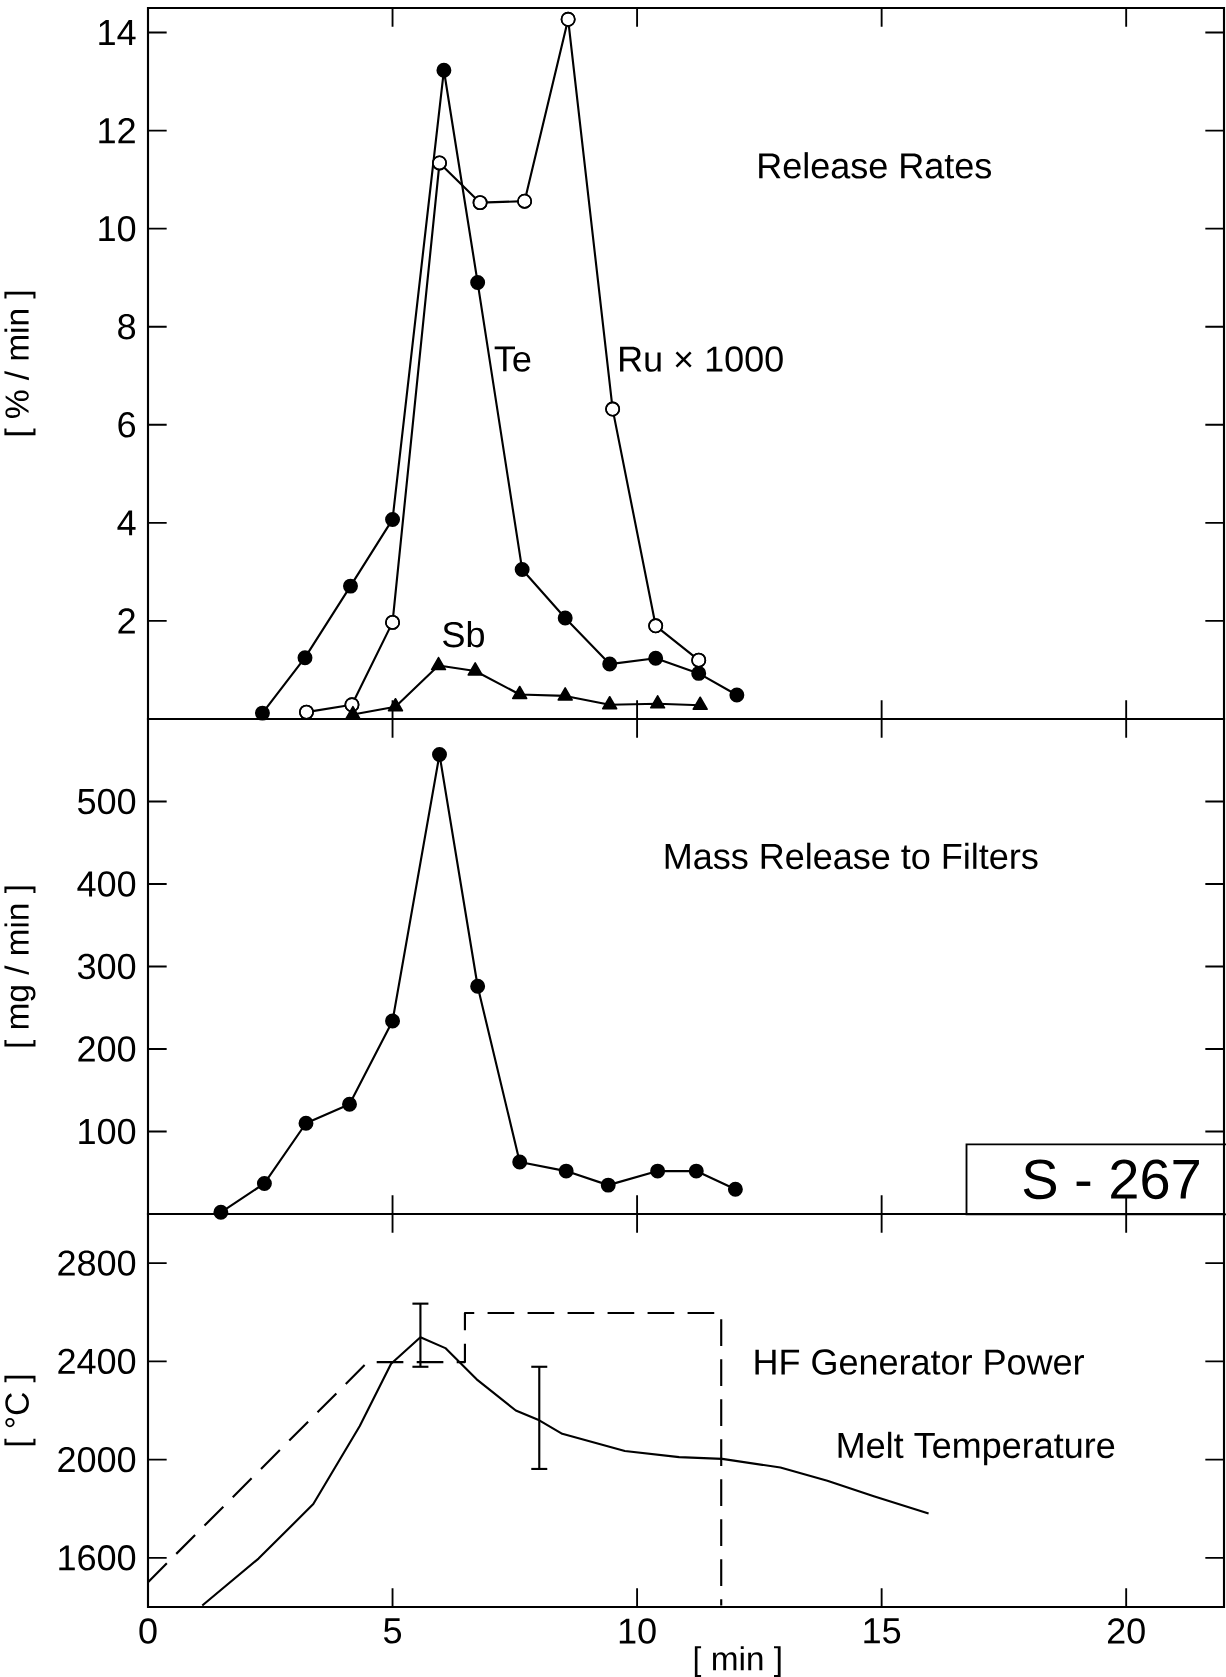 This screenshot has height=1677, width=1226. What do you see at coordinates (127, 326) in the screenshot?
I see `y-tick-label: 8` at bounding box center [127, 326].